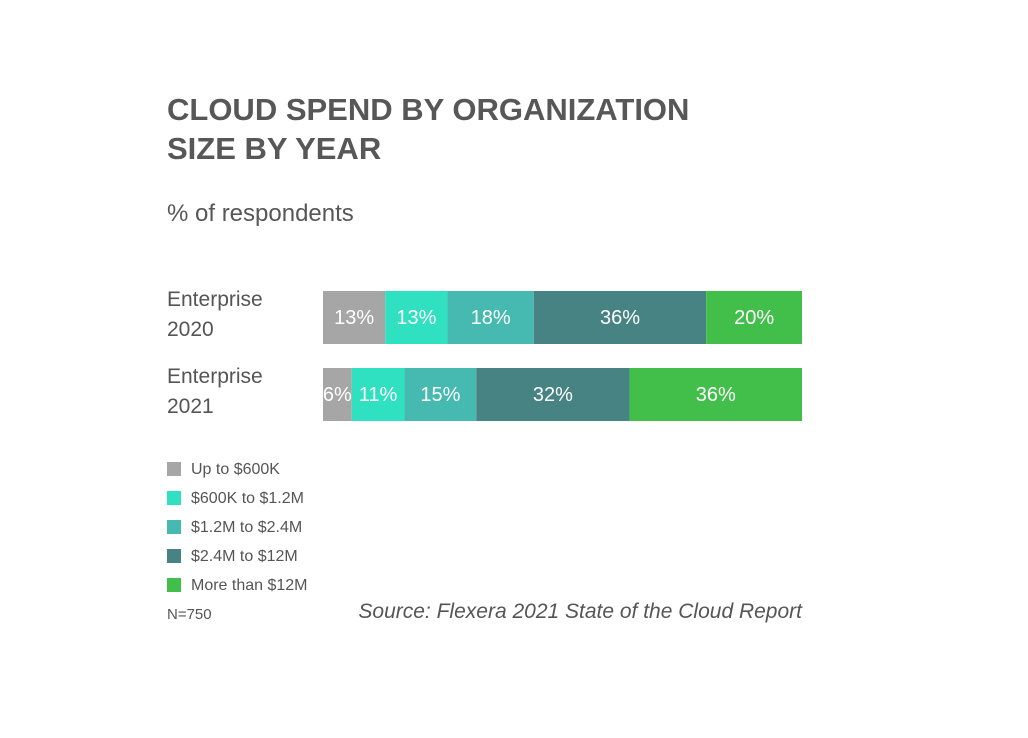  Describe the element at coordinates (215, 314) in the screenshot. I see `category-label: Enterprise 2020` at that location.